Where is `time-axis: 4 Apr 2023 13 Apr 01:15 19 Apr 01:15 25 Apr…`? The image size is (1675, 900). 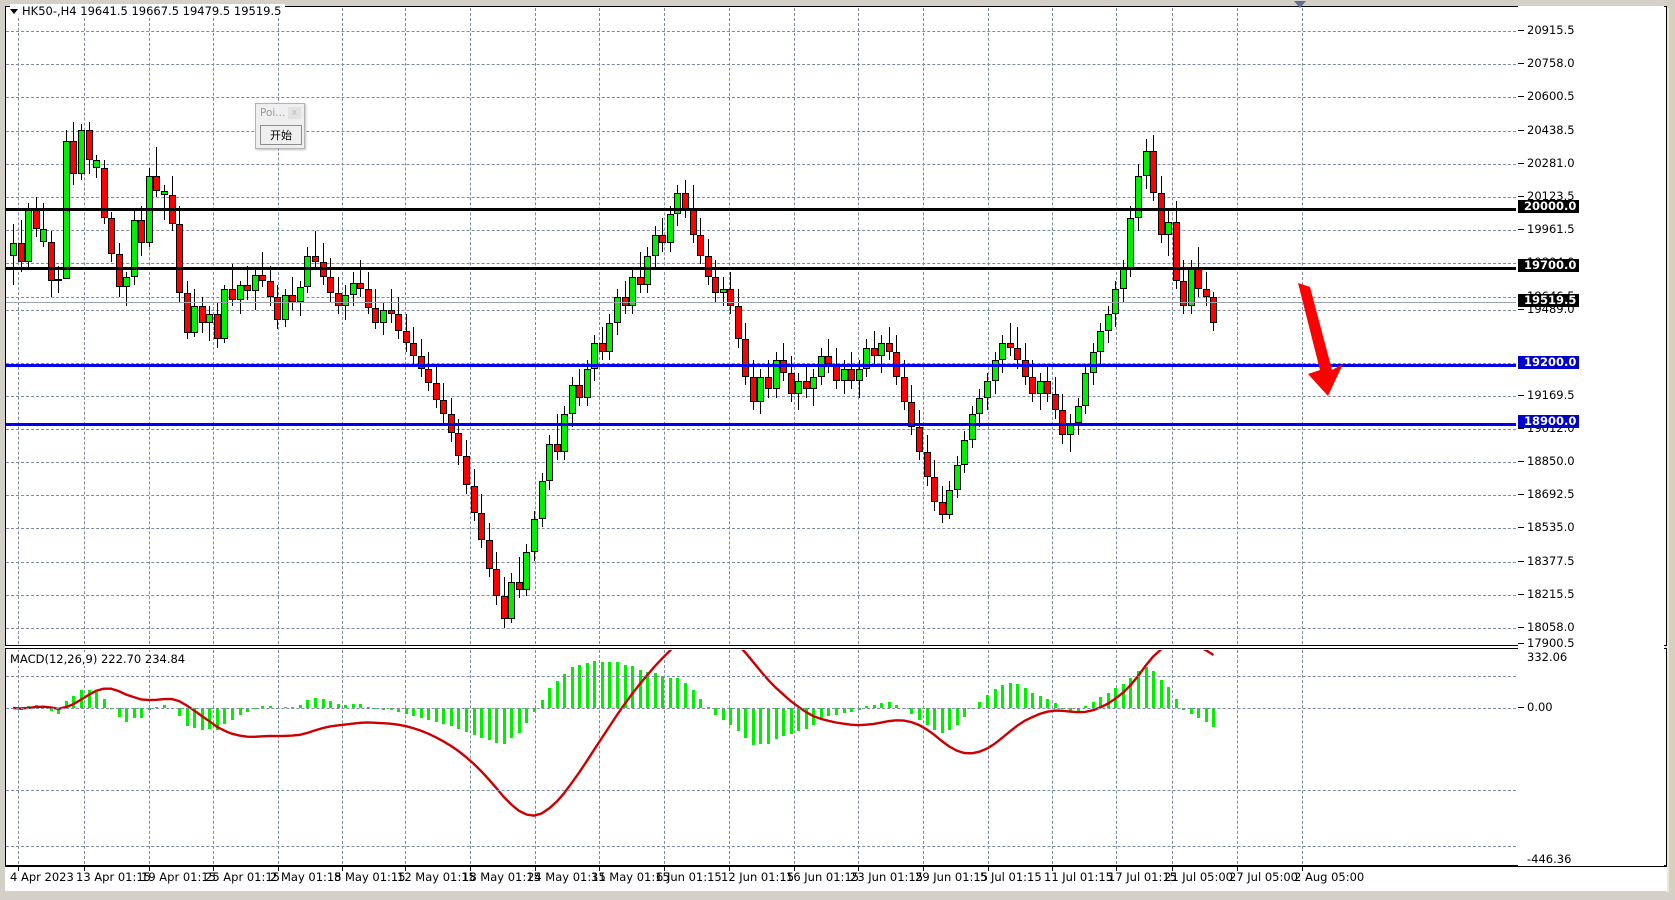 time-axis: 4 Apr 2023 13 Apr 01:15 19 Apr 01:15 25 Apr… is located at coordinates (836, 878).